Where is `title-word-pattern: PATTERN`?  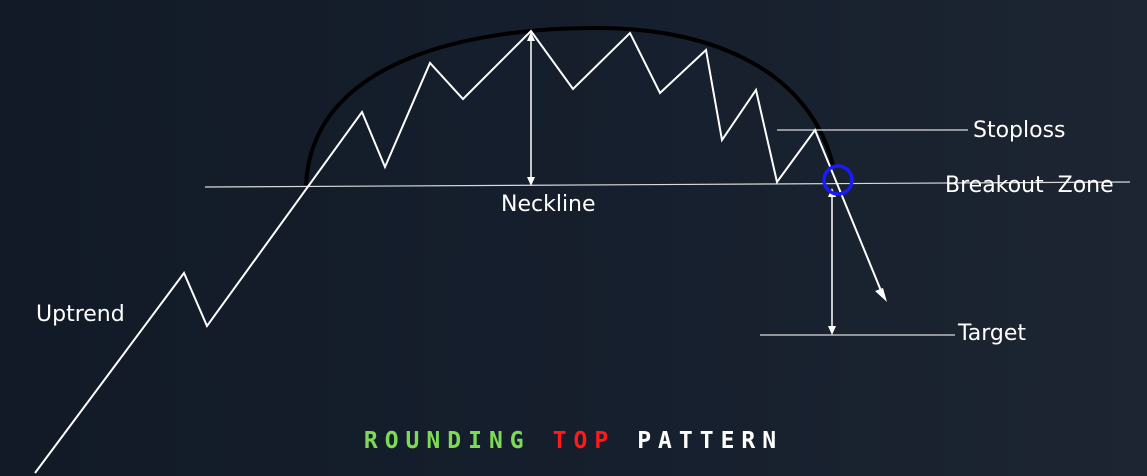
title-word-pattern: PATTERN is located at coordinates (710, 441).